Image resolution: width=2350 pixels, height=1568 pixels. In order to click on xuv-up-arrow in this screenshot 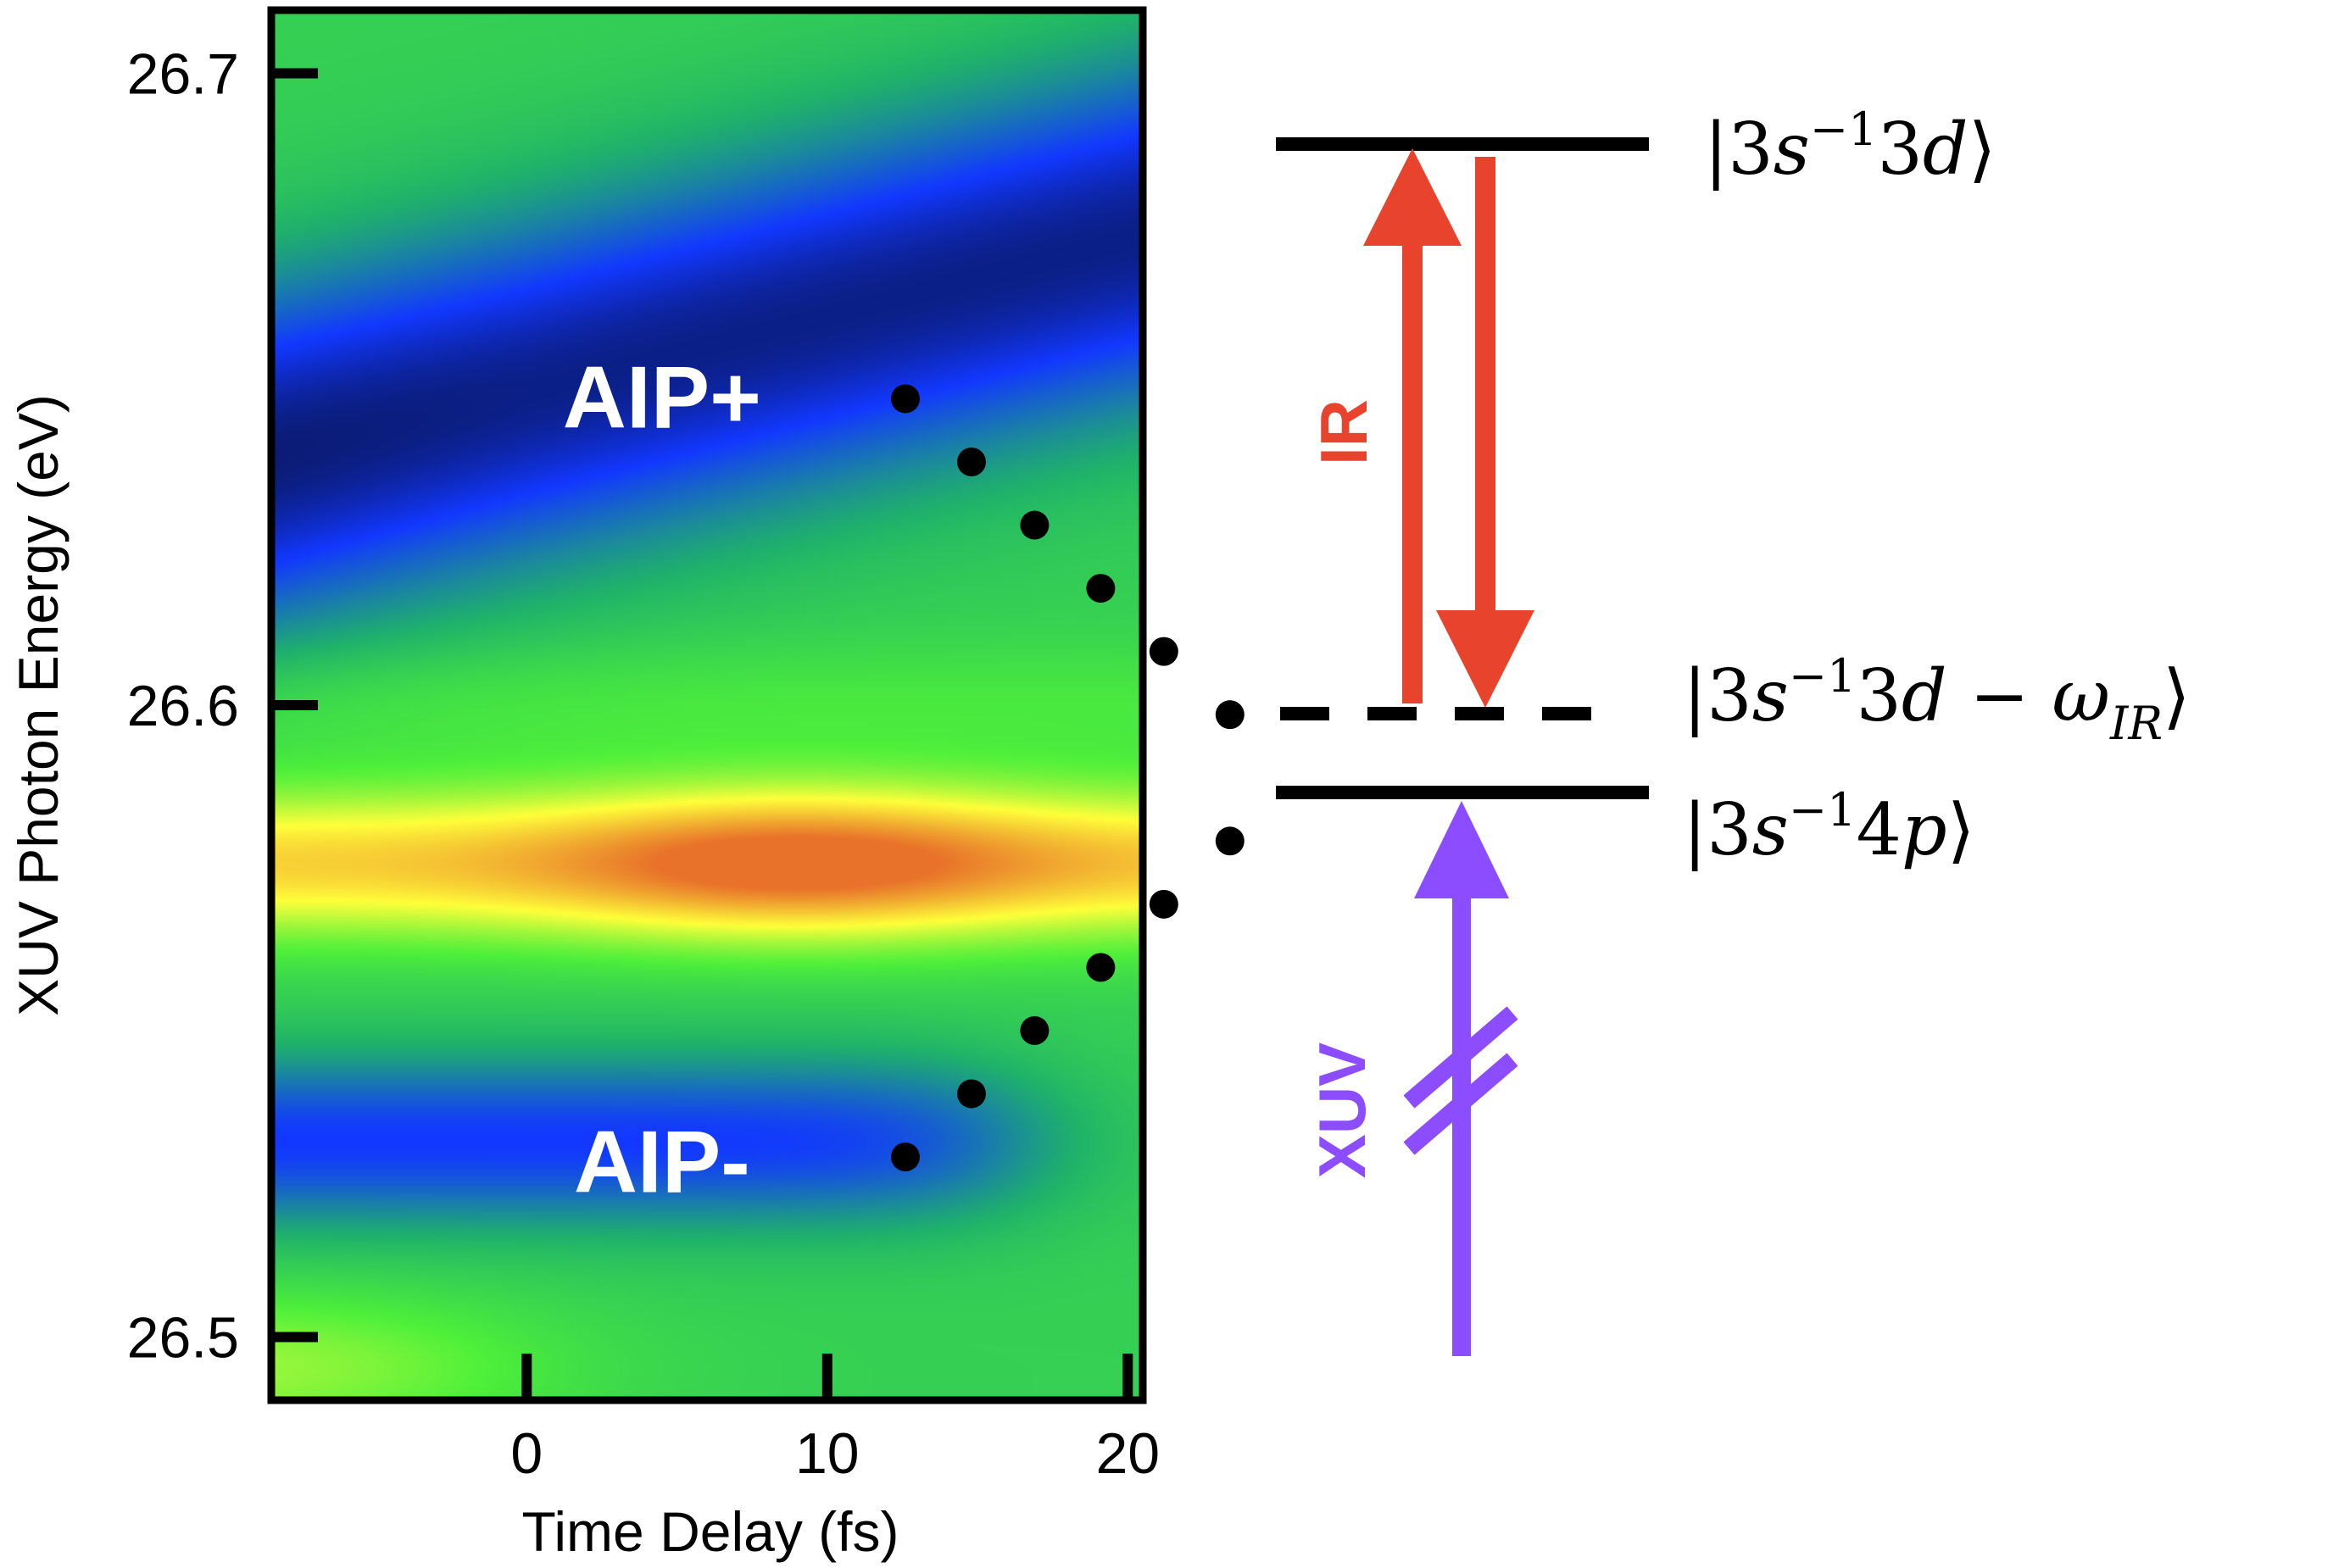, I will do `click(1460, 1078)`.